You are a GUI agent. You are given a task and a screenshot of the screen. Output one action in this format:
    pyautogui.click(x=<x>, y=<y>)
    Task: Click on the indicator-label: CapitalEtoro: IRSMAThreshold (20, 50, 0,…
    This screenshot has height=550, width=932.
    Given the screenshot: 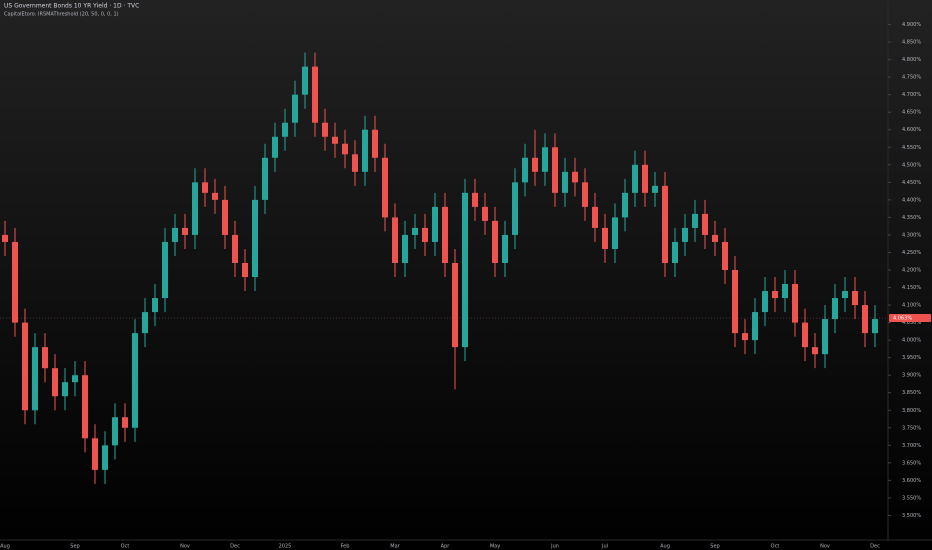 What is the action you would take?
    pyautogui.click(x=61, y=15)
    